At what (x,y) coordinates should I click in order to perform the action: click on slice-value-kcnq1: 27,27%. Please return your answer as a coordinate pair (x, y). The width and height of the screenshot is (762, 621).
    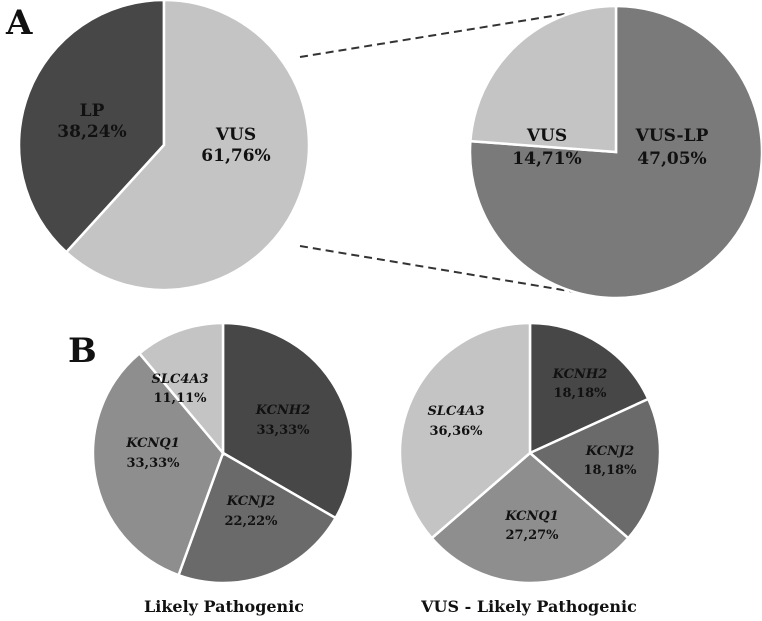
    Looking at the image, I should click on (532, 535).